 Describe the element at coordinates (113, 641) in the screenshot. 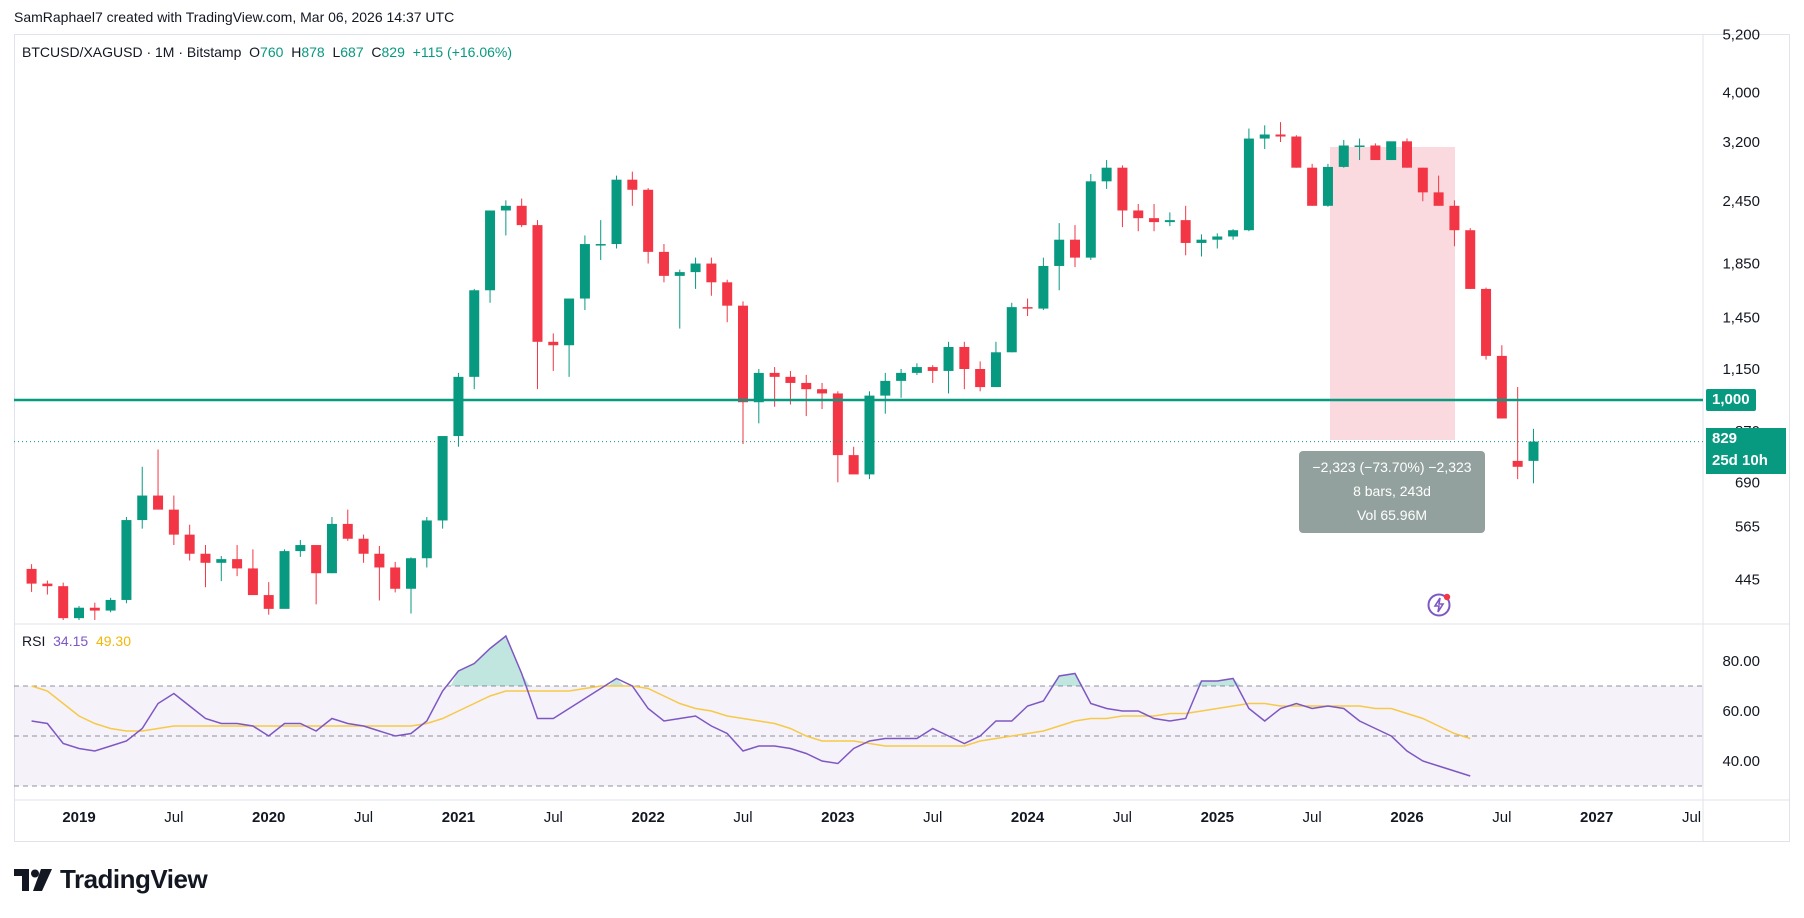

I see `rsi-ma-value: 49.30` at that location.